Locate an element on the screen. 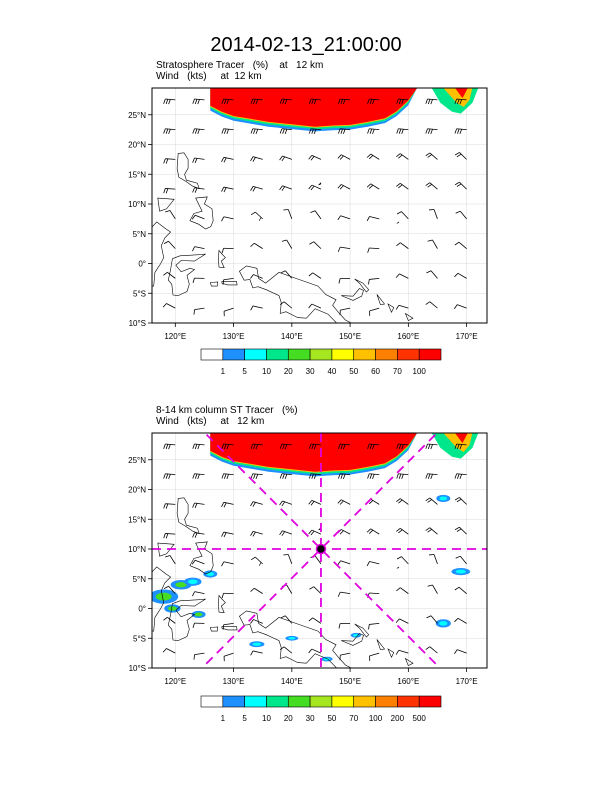  top-colorbar-label: 50 is located at coordinates (353, 371).